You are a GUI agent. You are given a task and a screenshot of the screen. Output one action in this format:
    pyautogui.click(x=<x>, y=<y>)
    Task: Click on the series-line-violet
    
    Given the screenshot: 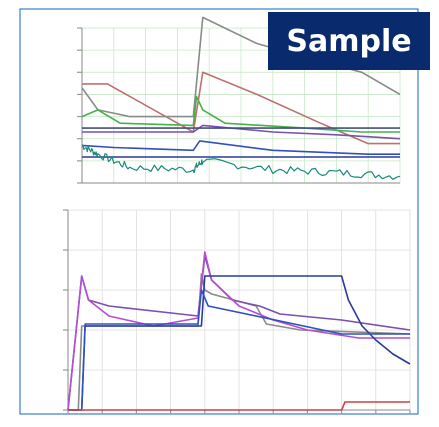 What is the action you would take?
    pyautogui.click(x=241, y=132)
    